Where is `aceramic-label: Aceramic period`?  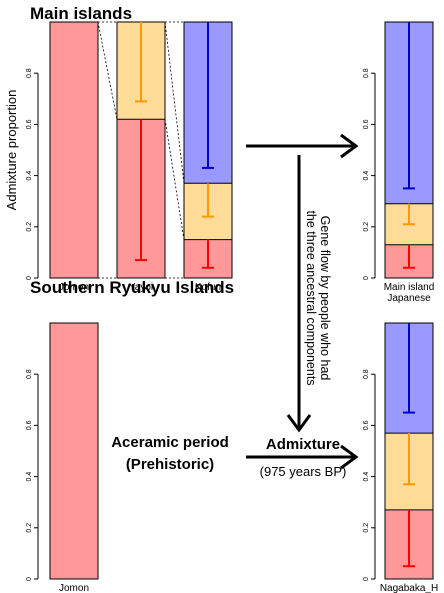
aceramic-label: Aceramic period is located at coordinates (170, 442).